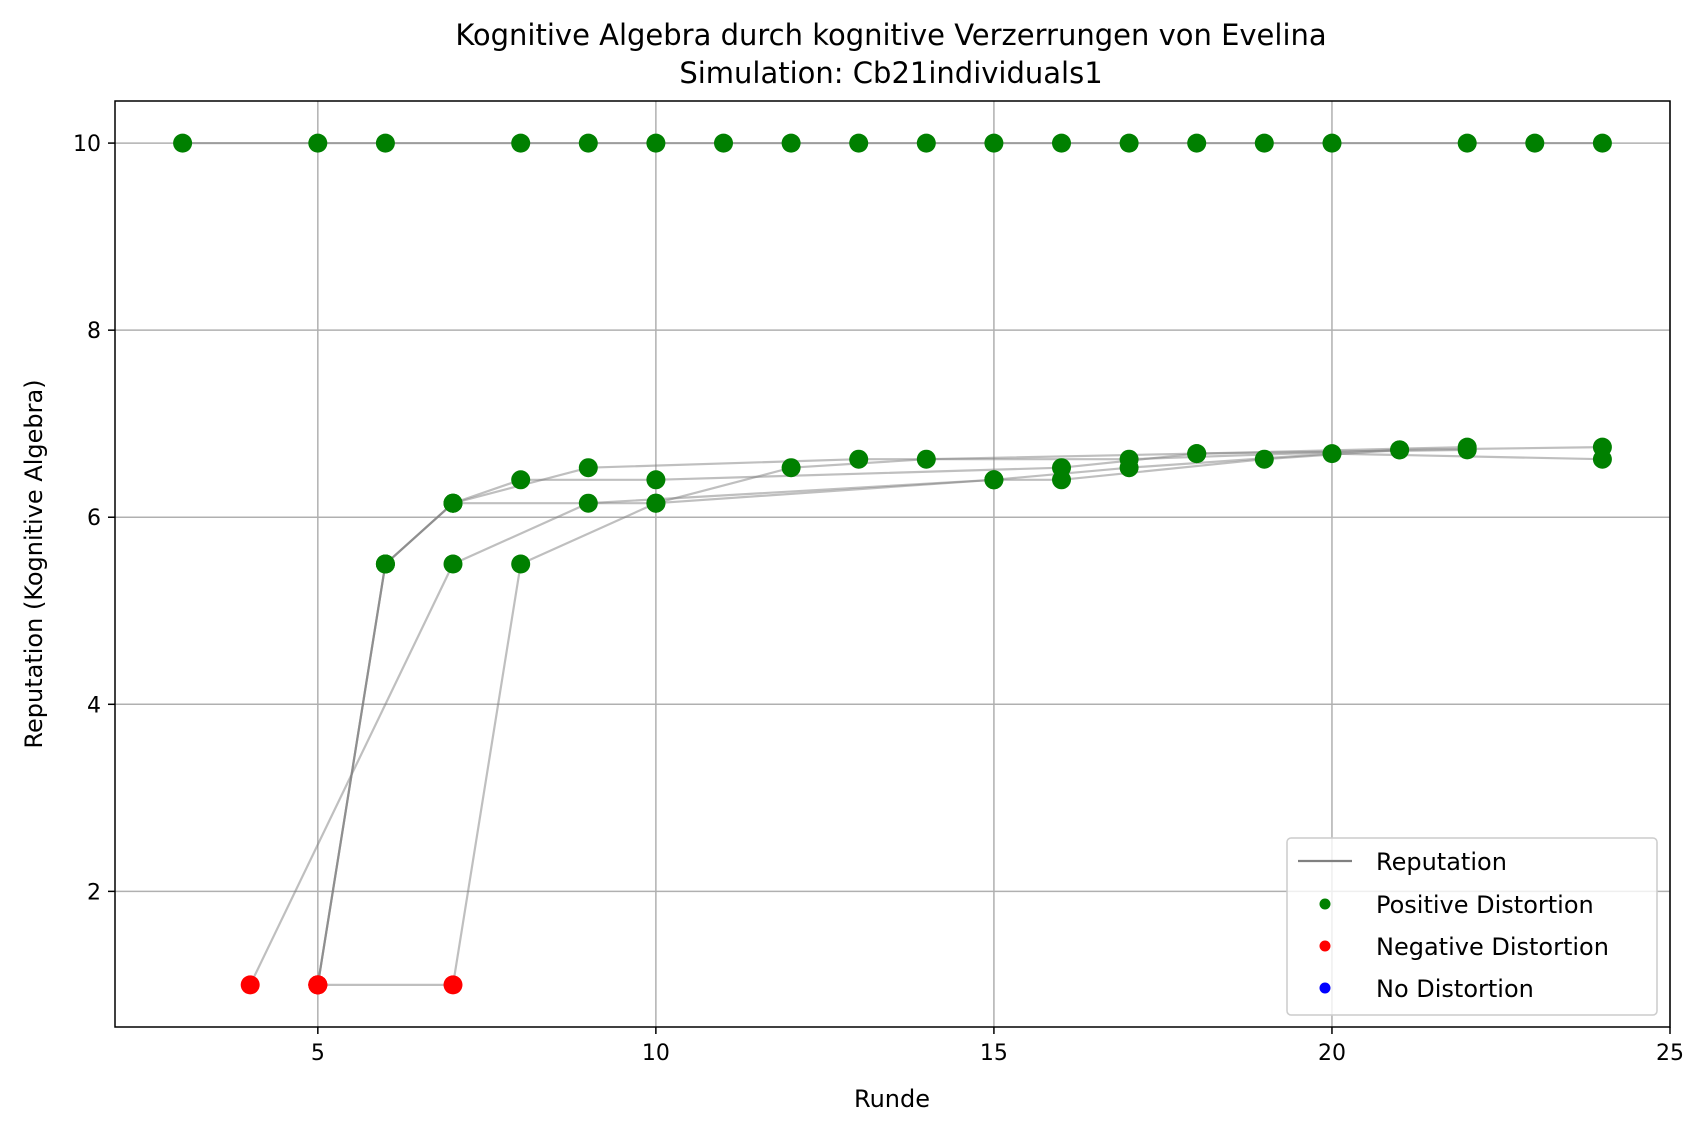 This screenshot has width=1698, height=1131. I want to click on y-axis-ticks: 2 4 6 8 10, so click(94, 518).